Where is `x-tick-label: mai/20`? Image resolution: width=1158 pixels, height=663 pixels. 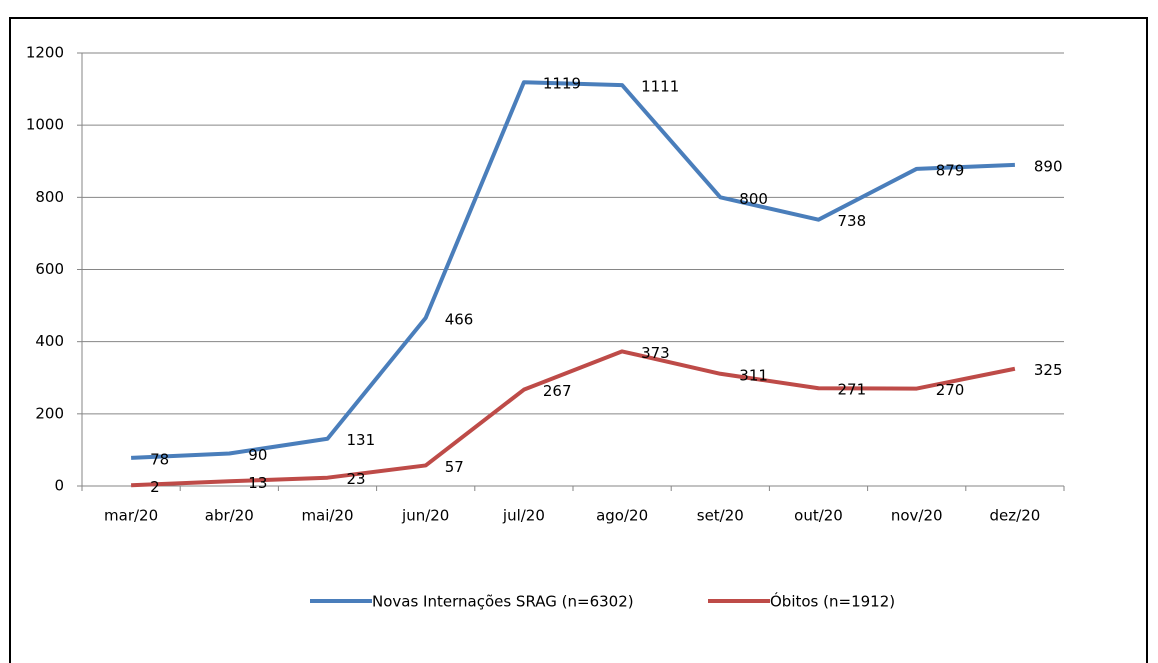
x-tick-label: mai/20 is located at coordinates (327, 516).